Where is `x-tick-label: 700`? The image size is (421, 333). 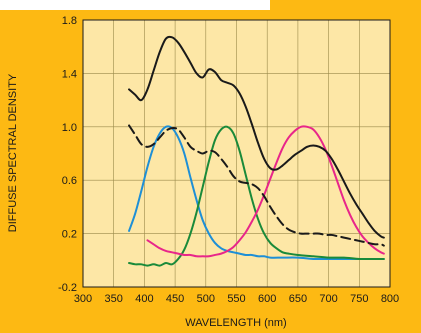 x-tick-label: 700 is located at coordinates (328, 299).